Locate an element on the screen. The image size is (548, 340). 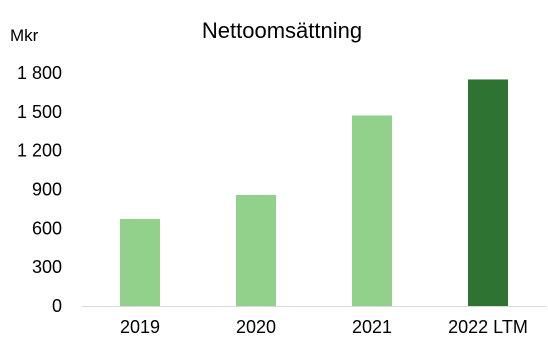
y-tick-label: 1 500 is located at coordinates (39, 112).